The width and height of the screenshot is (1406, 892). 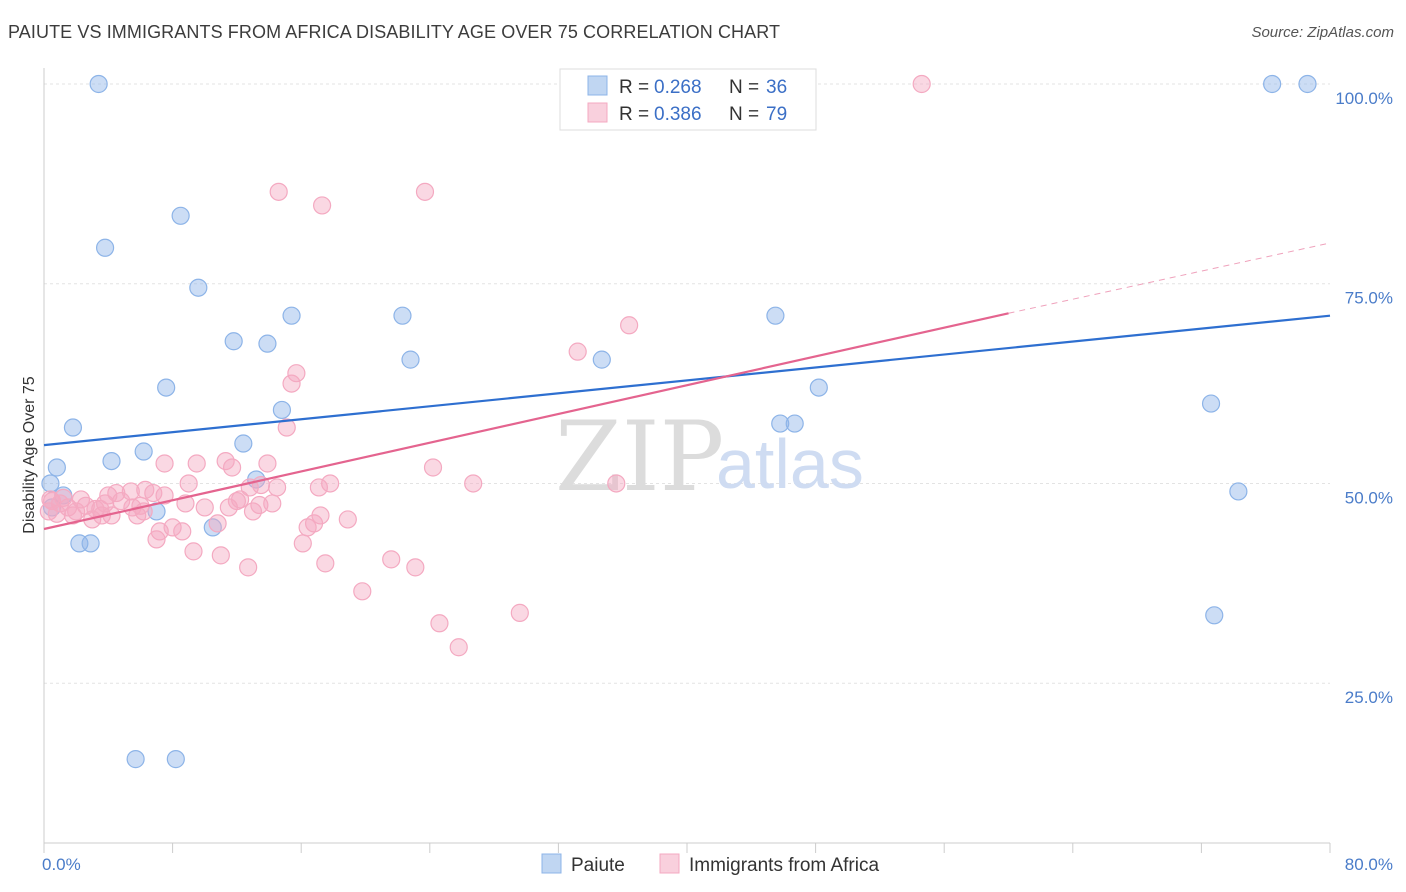 I want to click on watermark-atlas: atlas, so click(x=790, y=464).